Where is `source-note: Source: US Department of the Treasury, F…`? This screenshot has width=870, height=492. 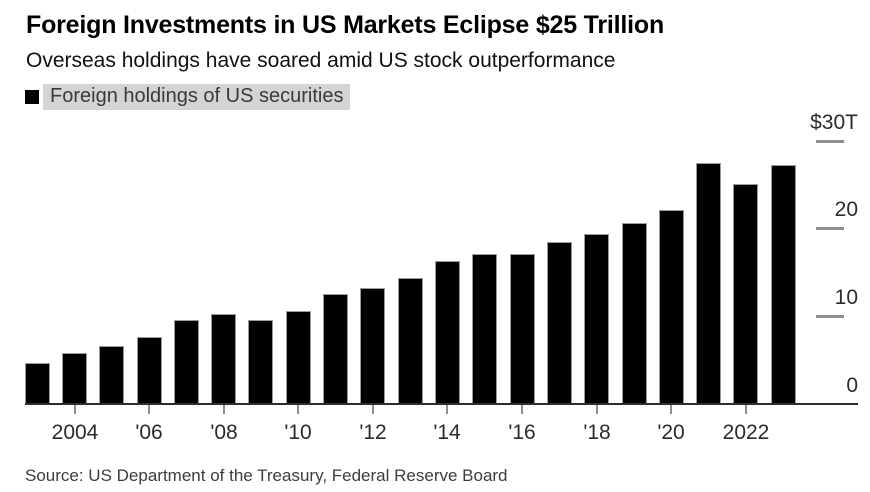
source-note: Source: US Department of the Treasury, F… is located at coordinates (266, 475).